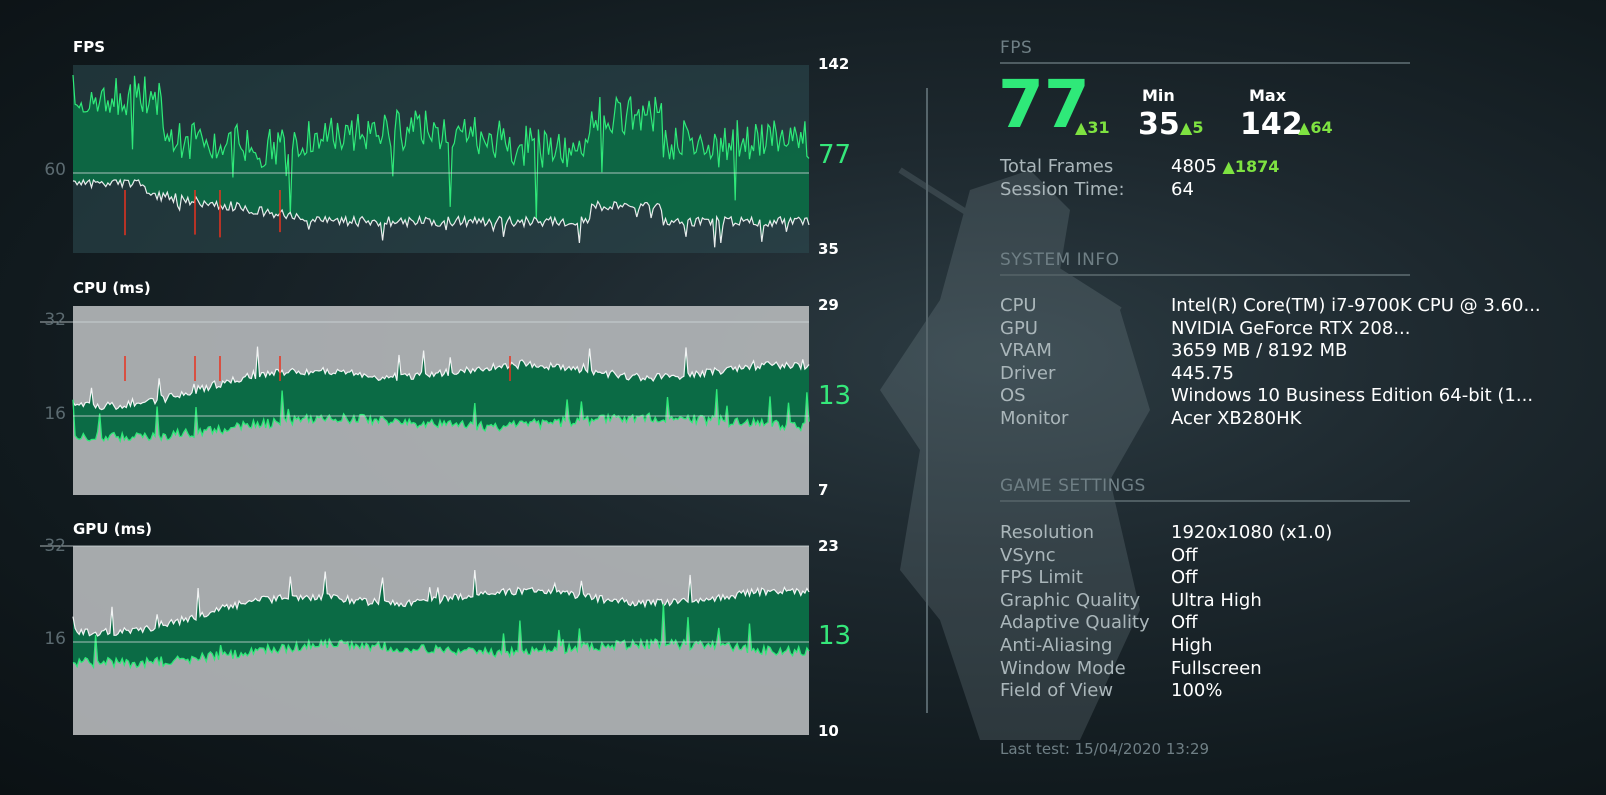 The image size is (1606, 795). I want to click on gpu-top-value: 23, so click(828, 546).